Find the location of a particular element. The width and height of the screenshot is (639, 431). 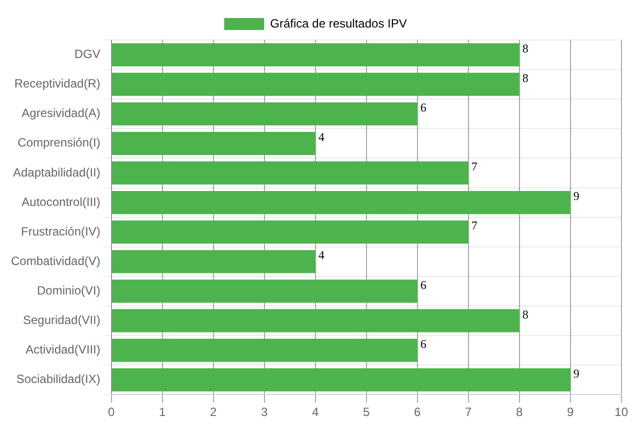

y-tick-label: Receptividad(R) is located at coordinates (57, 83).